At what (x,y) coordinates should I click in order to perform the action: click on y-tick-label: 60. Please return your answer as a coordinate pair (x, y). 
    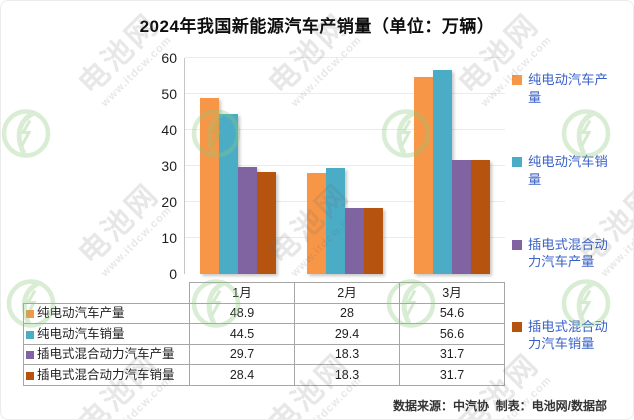
    Looking at the image, I should click on (169, 58).